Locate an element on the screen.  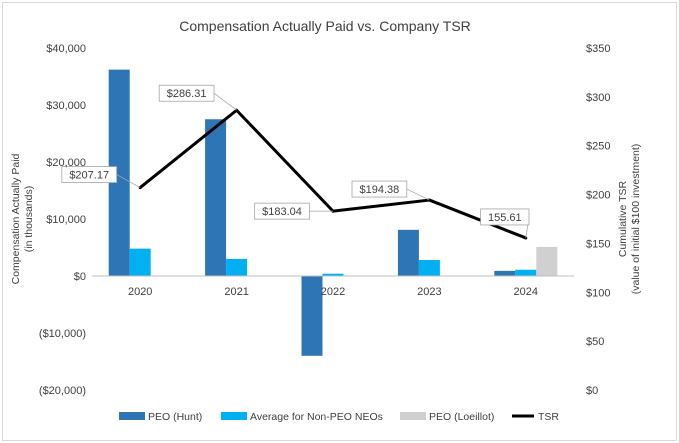
y-tick-label: $10,000 is located at coordinates (66, 220).